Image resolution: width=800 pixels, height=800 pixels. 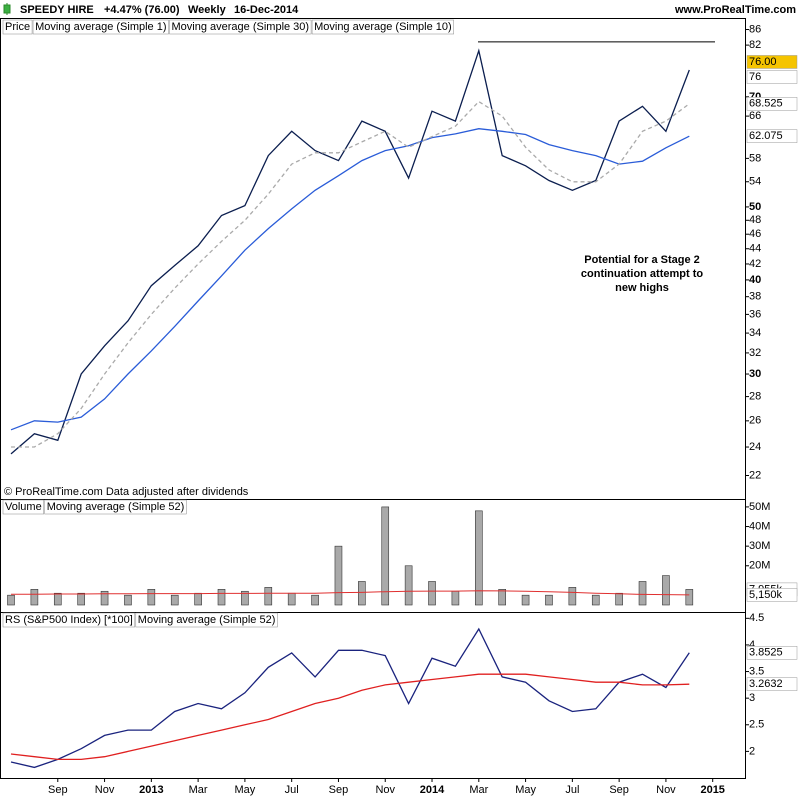 What do you see at coordinates (755, 264) in the screenshot?
I see `y-tick-label: 42` at bounding box center [755, 264].